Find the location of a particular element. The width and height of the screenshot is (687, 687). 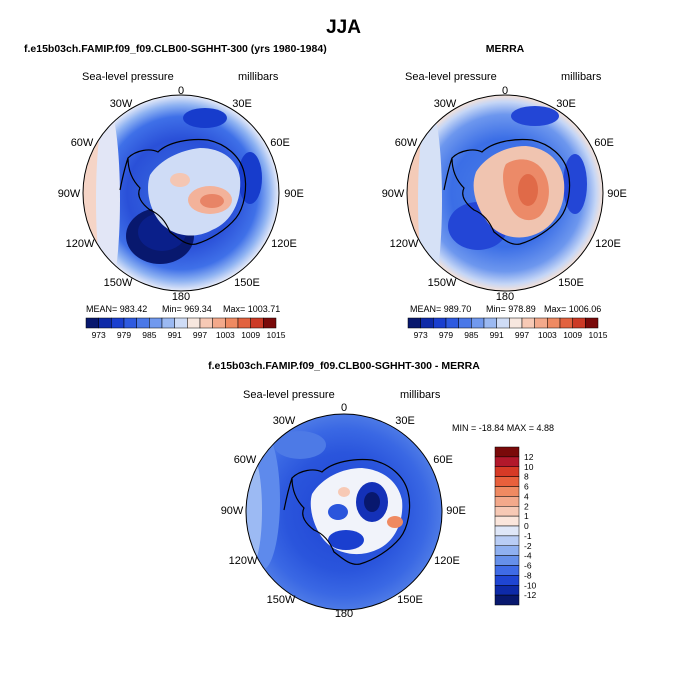

colorbar-tick-label: -6 is located at coordinates (528, 566).